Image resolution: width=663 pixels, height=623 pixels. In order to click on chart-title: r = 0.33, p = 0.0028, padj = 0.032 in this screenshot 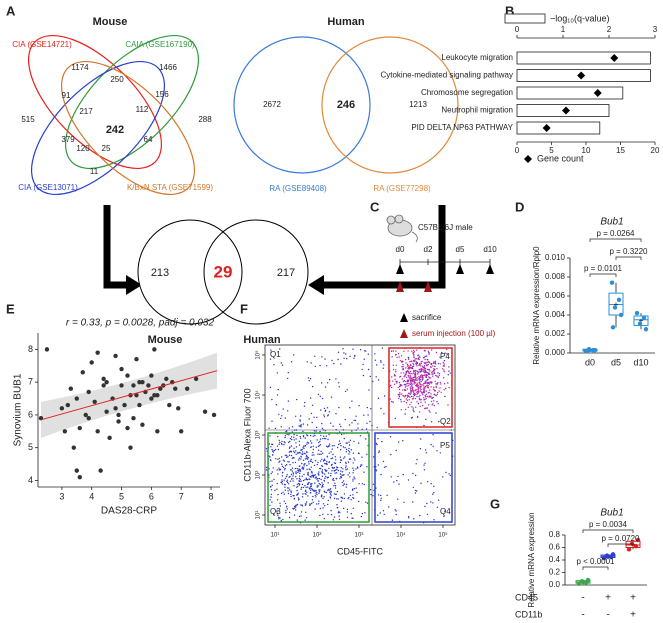, I will do `click(140, 323)`.